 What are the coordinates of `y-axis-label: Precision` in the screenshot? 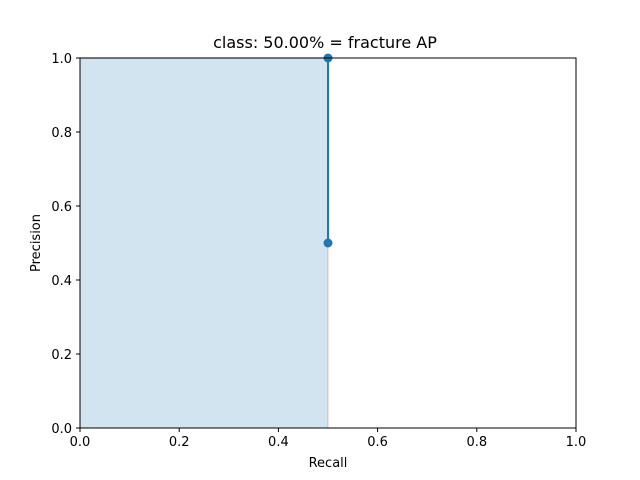 It's located at (36, 243).